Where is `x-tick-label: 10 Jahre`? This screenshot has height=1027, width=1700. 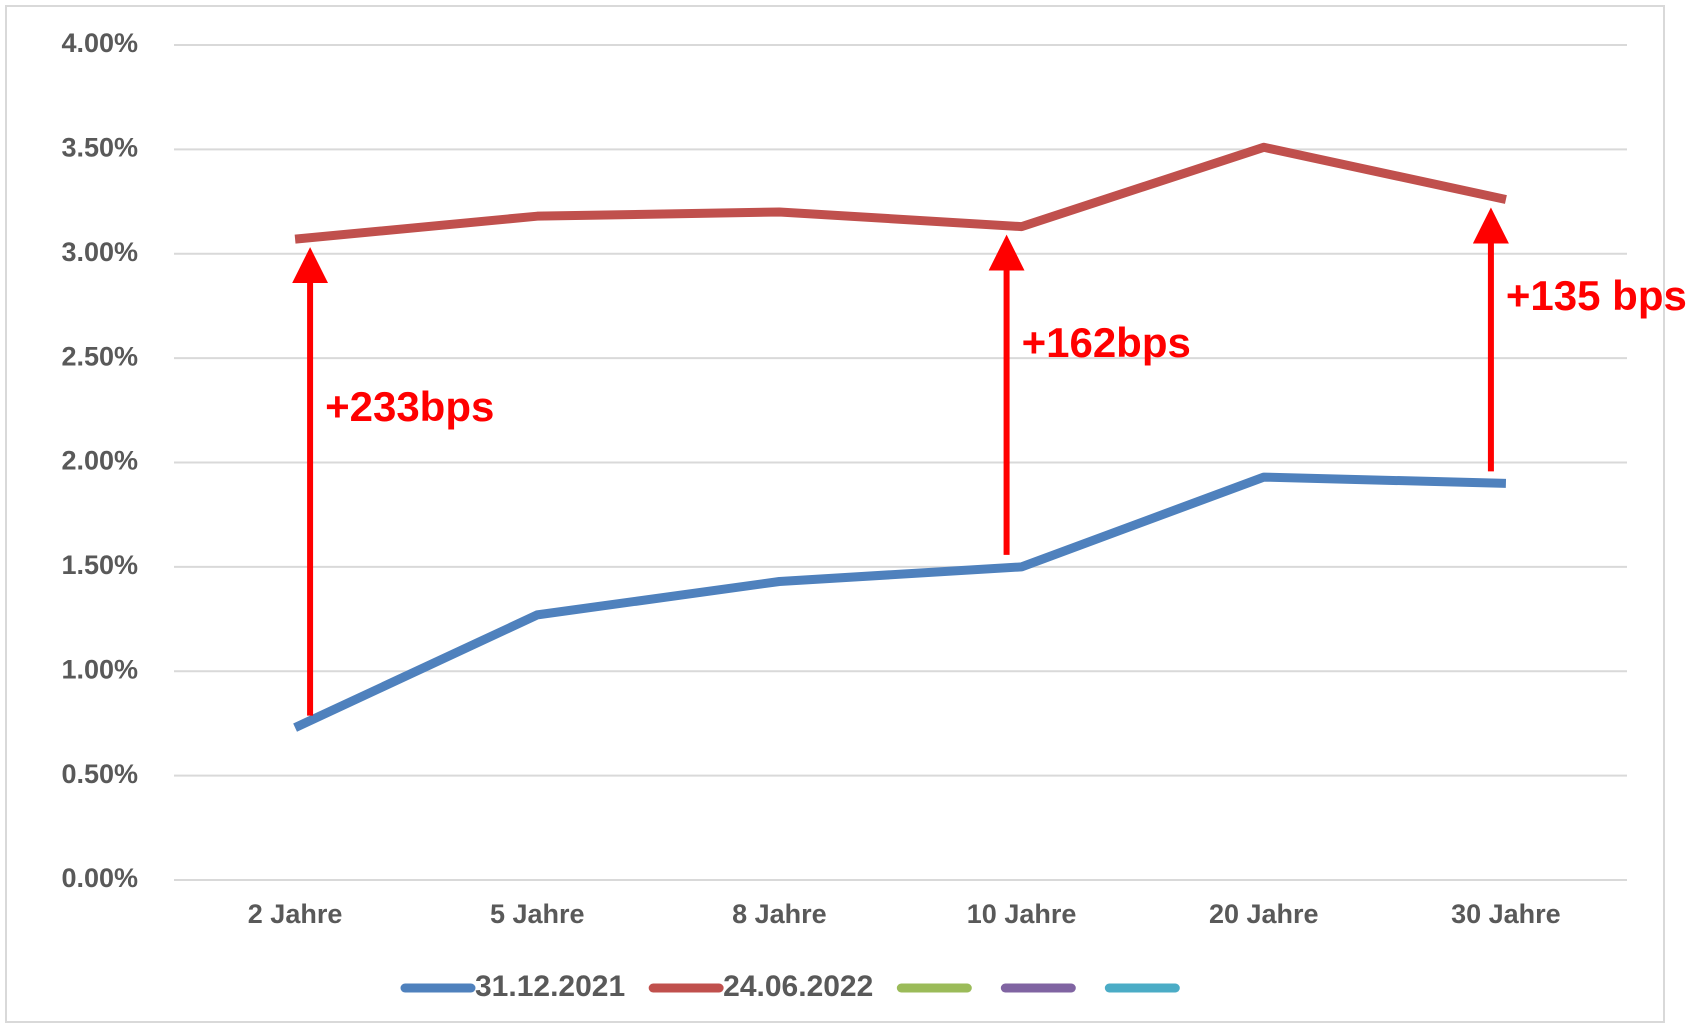 x-tick-label: 10 Jahre is located at coordinates (1022, 914).